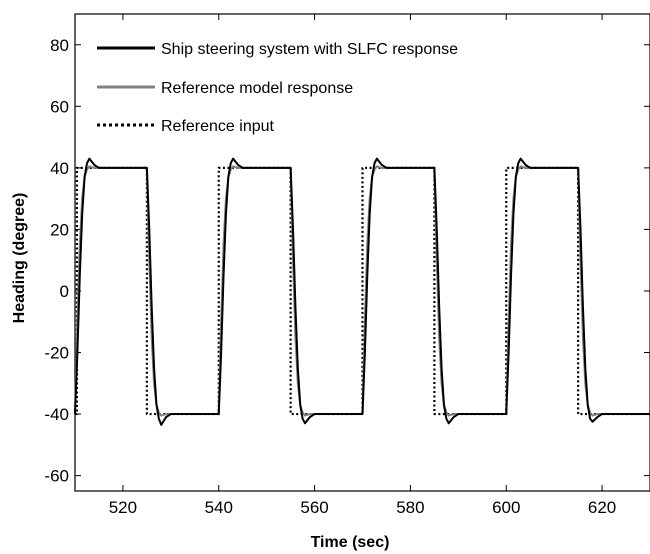  What do you see at coordinates (350, 542) in the screenshot?
I see `x-axis-label: Time (sec)` at bounding box center [350, 542].